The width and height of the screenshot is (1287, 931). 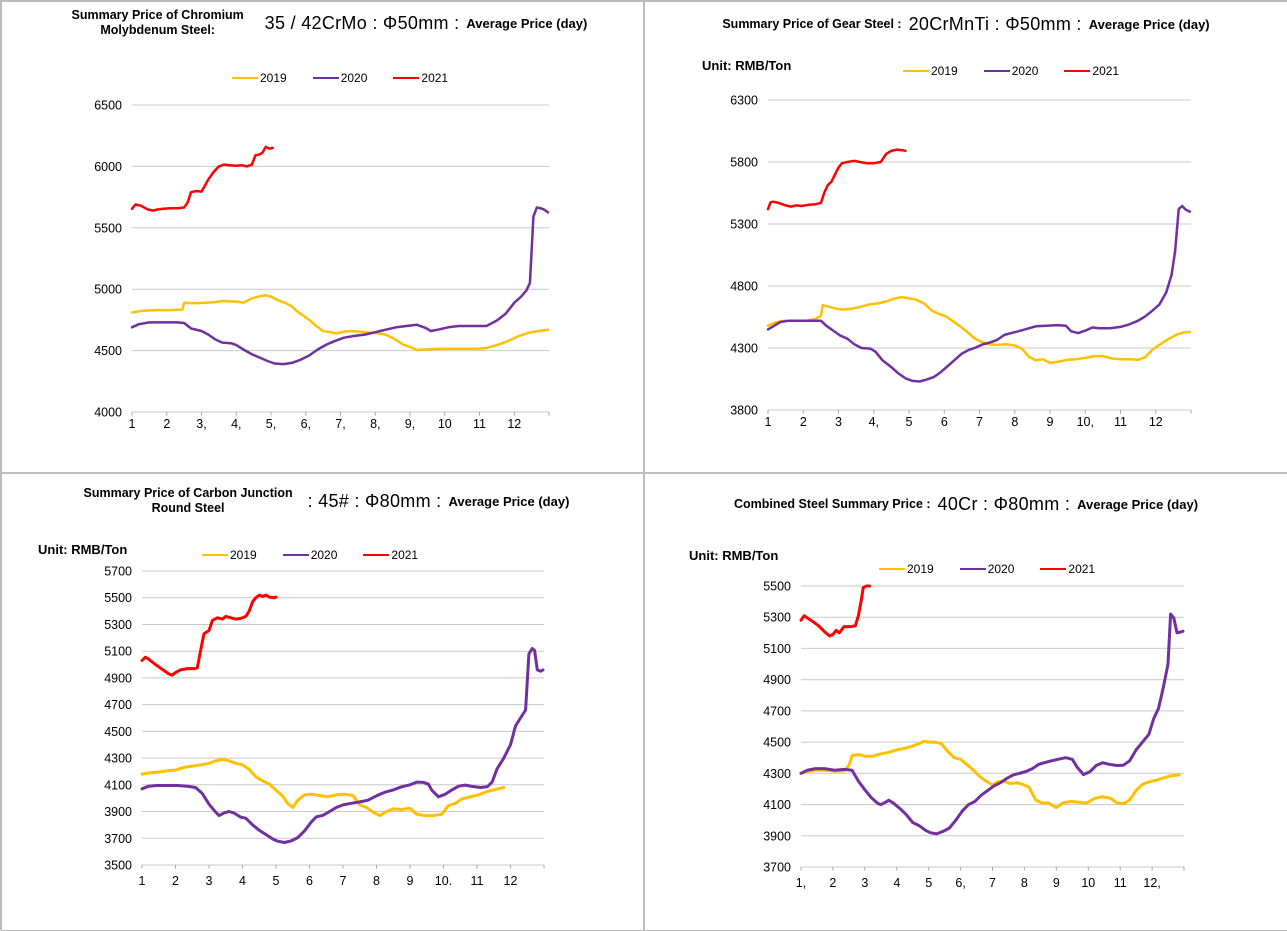 I want to click on svg-text: 10., so click(x=443, y=881).